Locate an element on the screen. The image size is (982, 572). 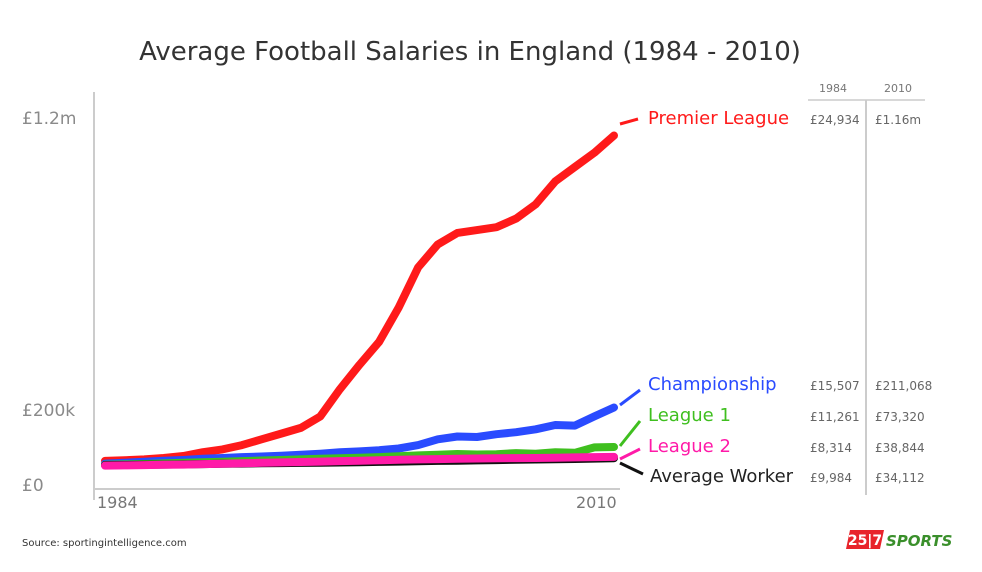
logo-word: SPORTS is located at coordinates (919, 541).